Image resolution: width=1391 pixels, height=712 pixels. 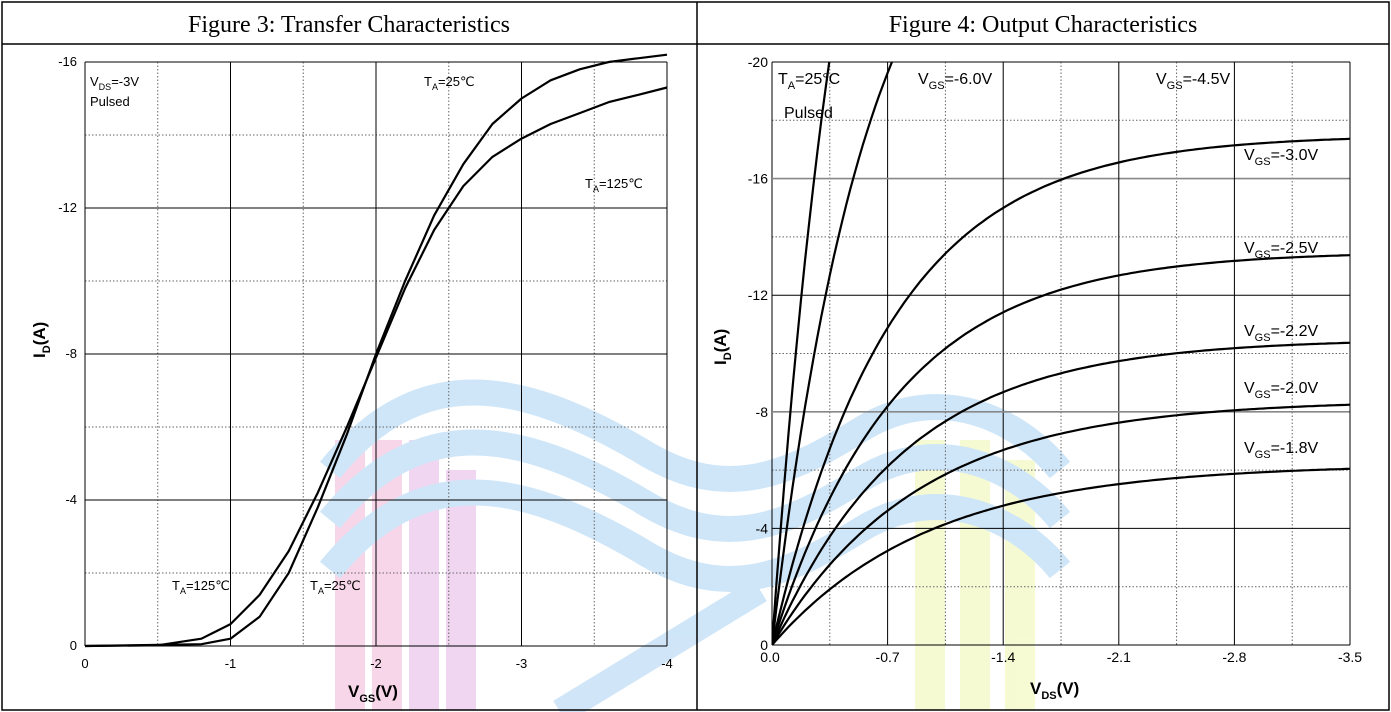 I want to click on x-tick-label: 0.0, so click(x=770, y=657).